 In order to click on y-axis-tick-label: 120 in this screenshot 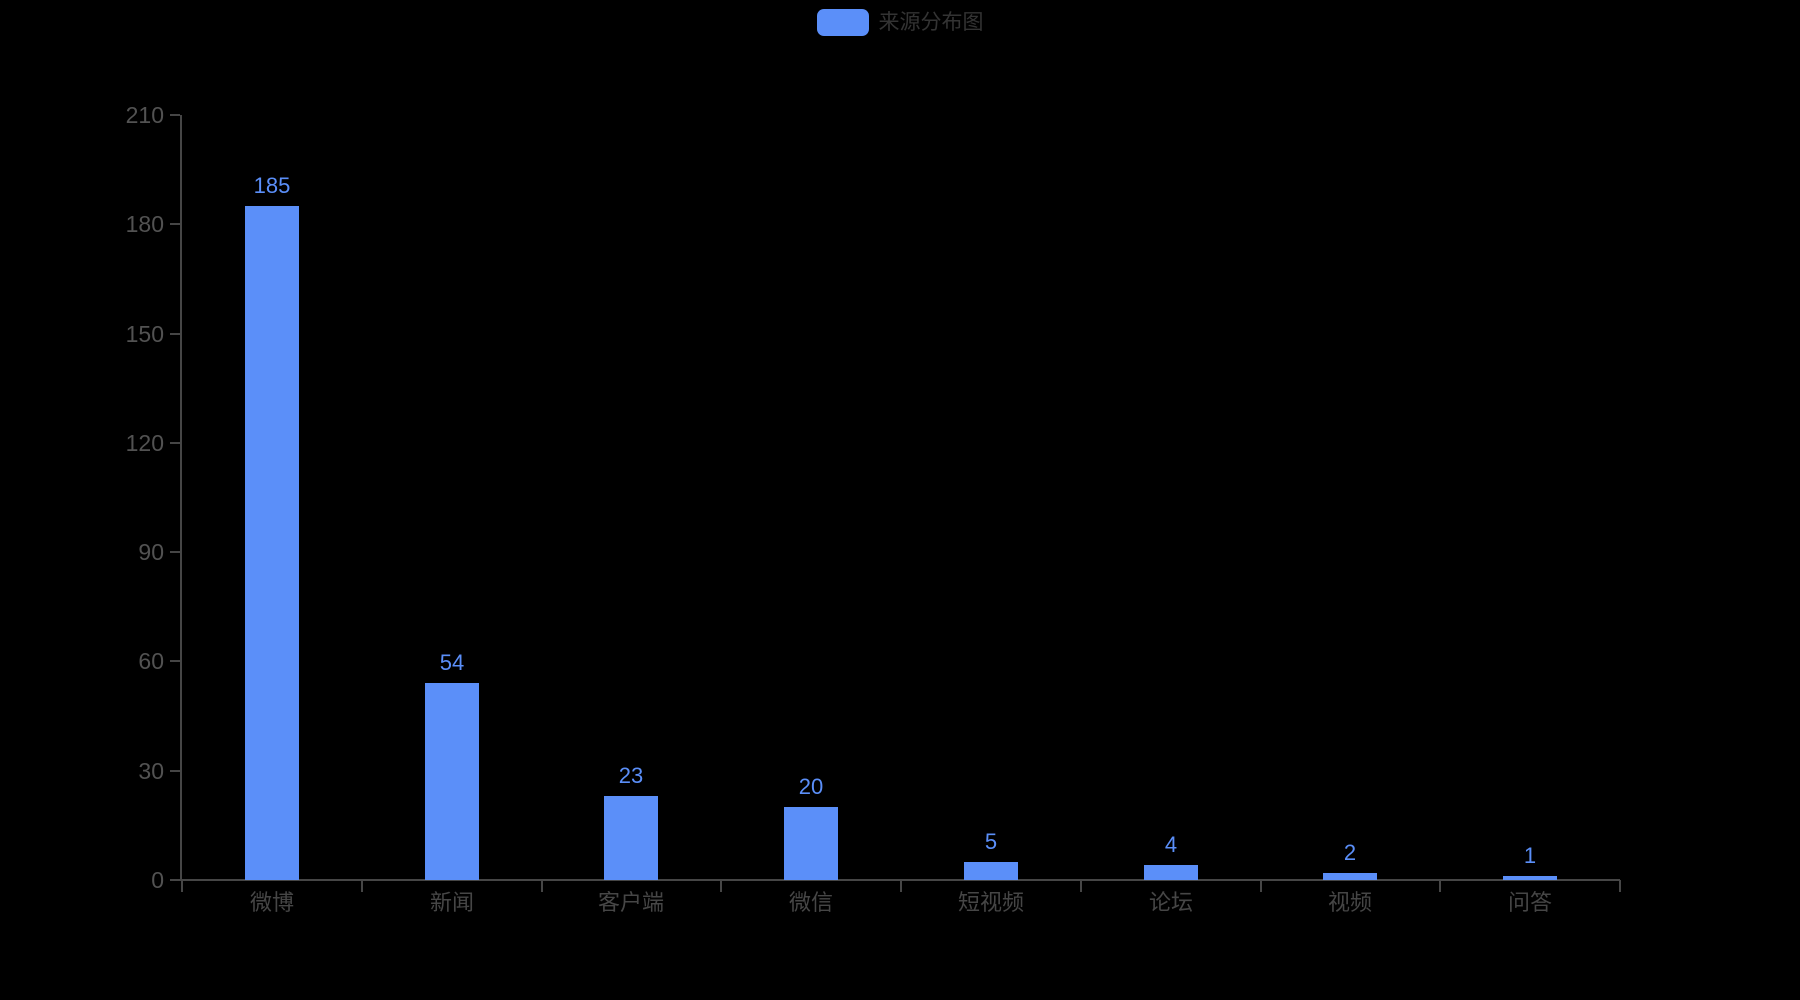, I will do `click(144, 442)`.